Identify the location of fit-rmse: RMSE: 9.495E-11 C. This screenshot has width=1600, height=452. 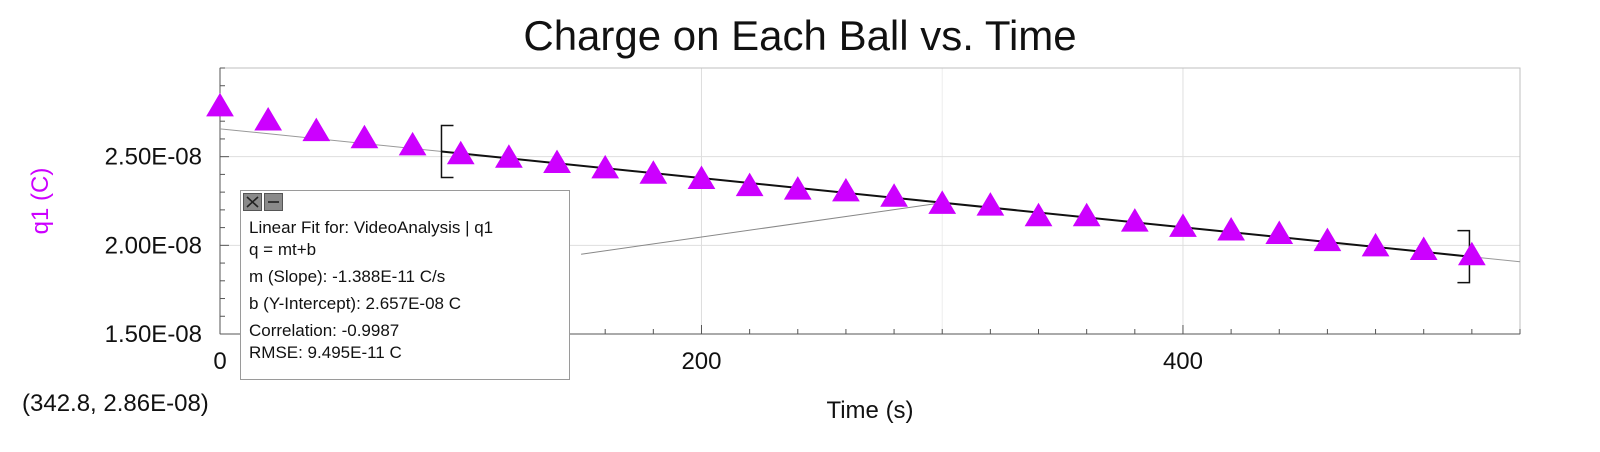
(325, 352).